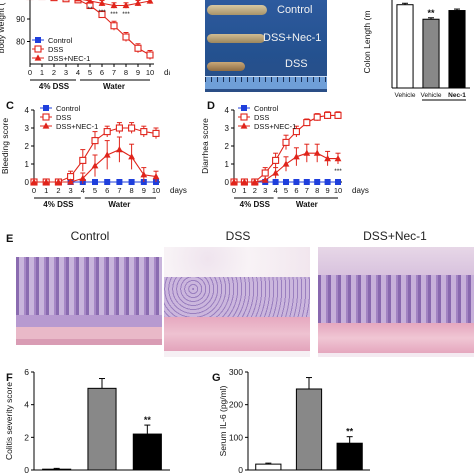 The width and height of the screenshot is (474, 474). Describe the element at coordinates (295, 10) in the screenshot. I see `photo-label-control: Control` at that location.